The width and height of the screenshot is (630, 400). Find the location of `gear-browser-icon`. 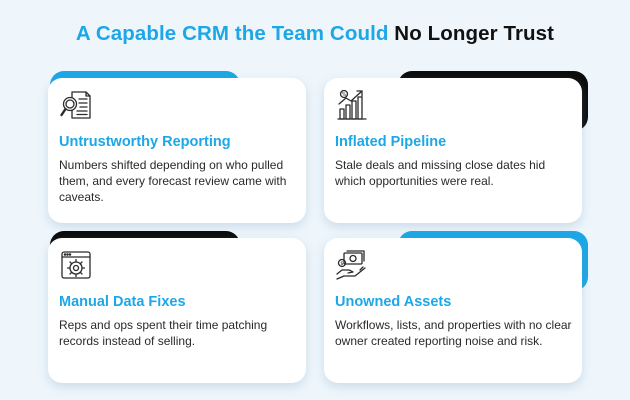

gear-browser-icon is located at coordinates (76, 265).